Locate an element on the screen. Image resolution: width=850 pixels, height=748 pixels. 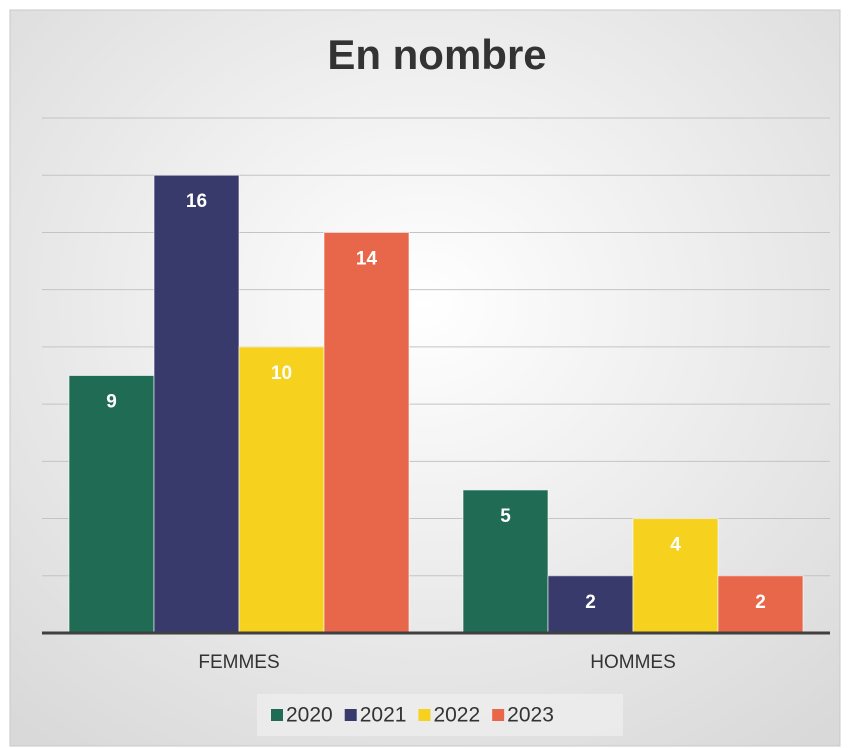
data-label: 5 is located at coordinates (505, 516).